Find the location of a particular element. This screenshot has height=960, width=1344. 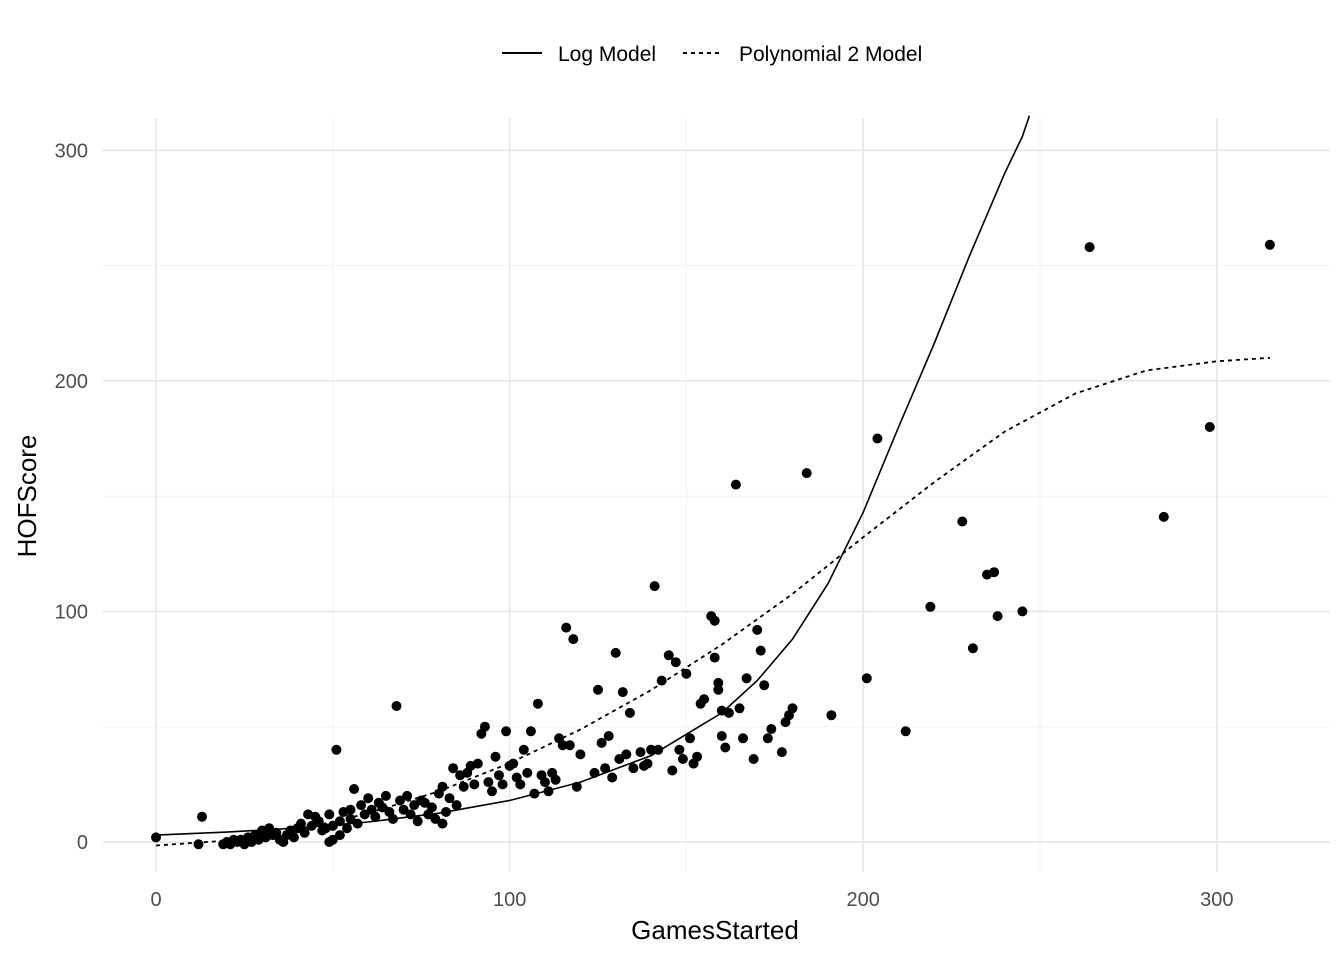

x-tick-label: 0 is located at coordinates (155, 900).